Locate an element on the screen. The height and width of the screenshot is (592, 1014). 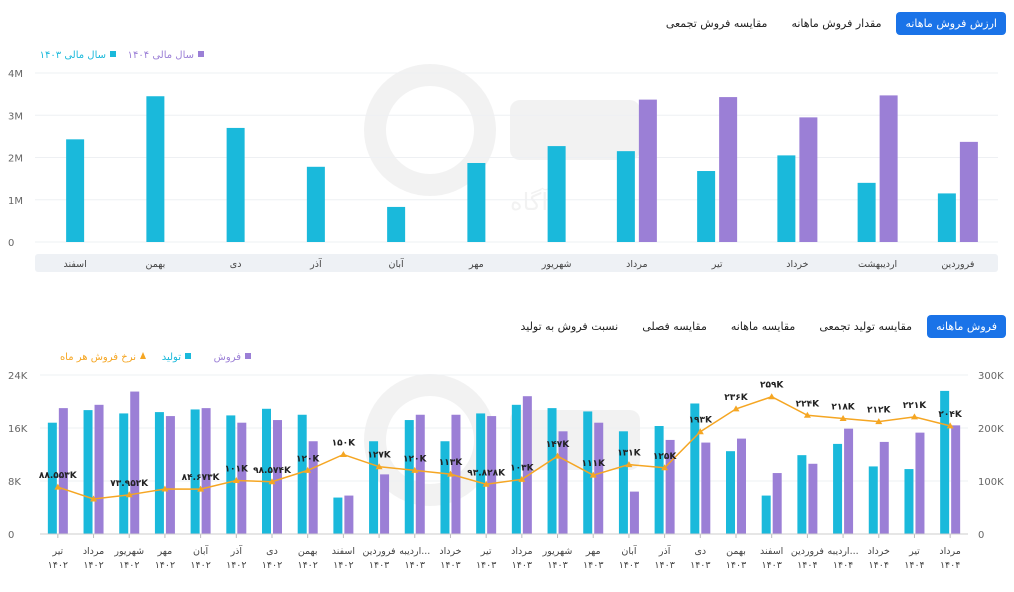
legend-label: تولید is located at coordinates (171, 357).